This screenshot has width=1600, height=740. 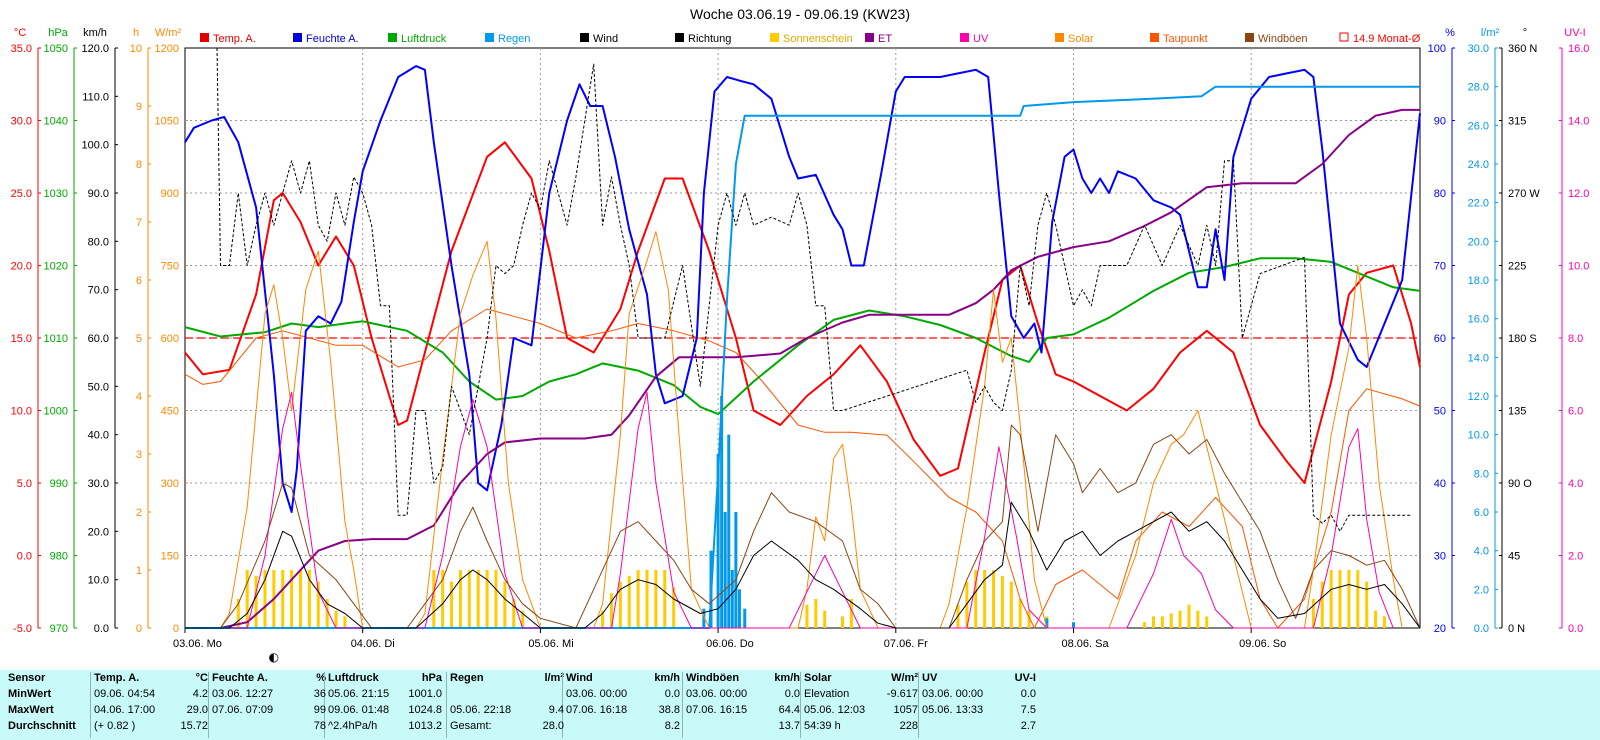 I want to click on legend-label: 14.9 Monat-Ø, so click(x=1387, y=39).